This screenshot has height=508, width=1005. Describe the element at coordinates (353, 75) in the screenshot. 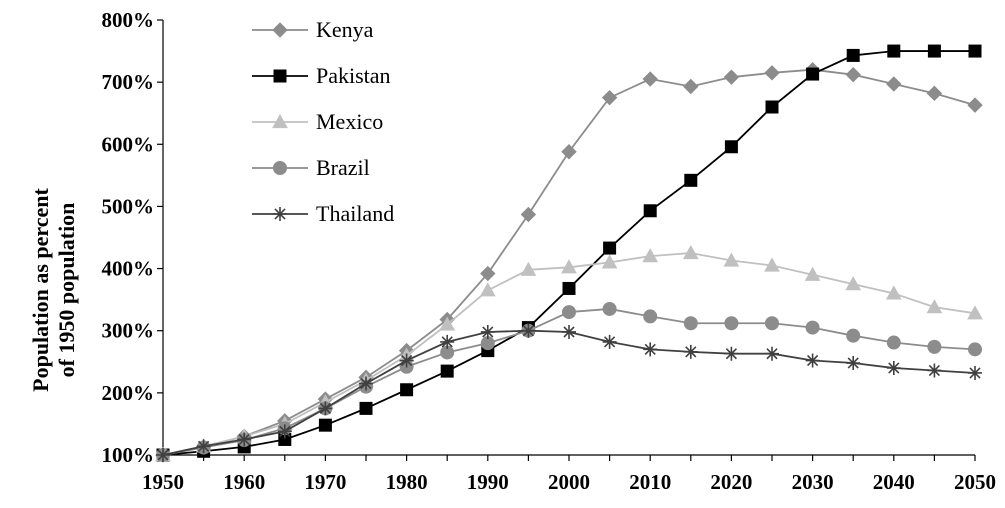

I see `legend-label-pakistan: Pakistan` at that location.